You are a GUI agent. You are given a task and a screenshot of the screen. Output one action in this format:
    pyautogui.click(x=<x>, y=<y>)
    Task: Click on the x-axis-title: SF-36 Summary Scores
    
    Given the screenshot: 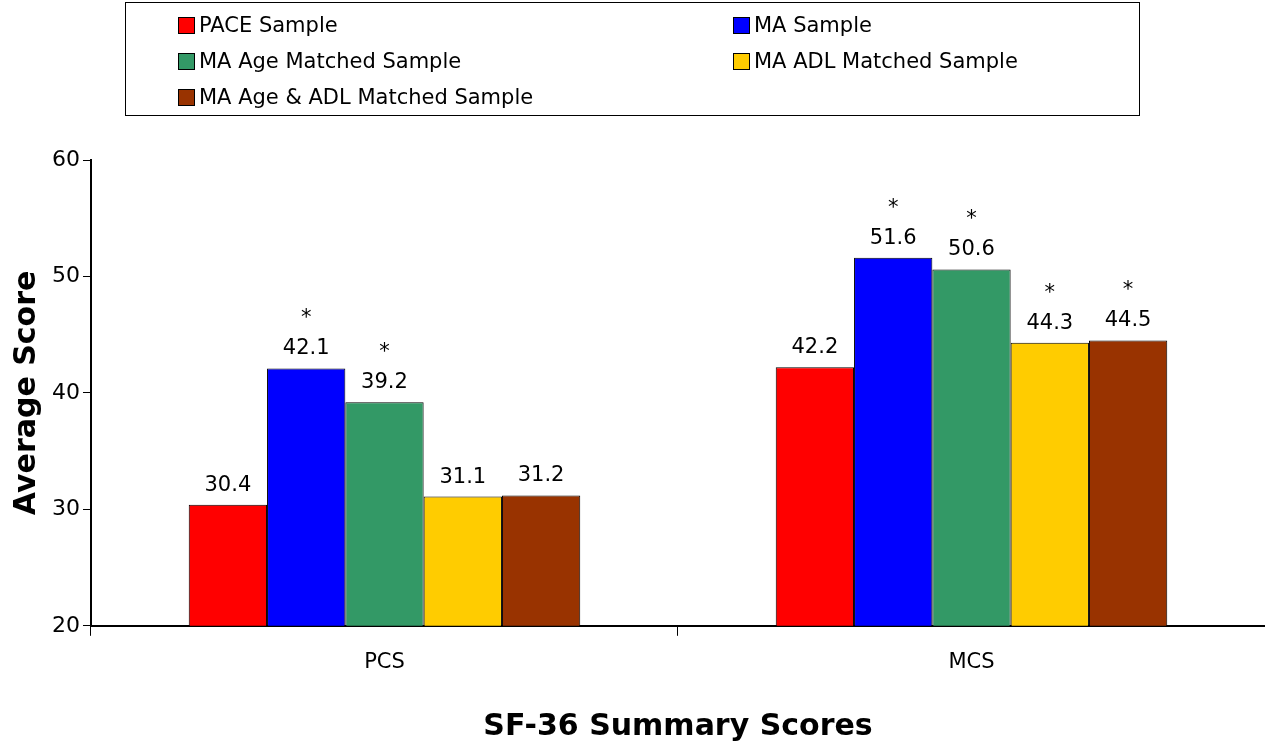 What is the action you would take?
    pyautogui.click(x=678, y=724)
    